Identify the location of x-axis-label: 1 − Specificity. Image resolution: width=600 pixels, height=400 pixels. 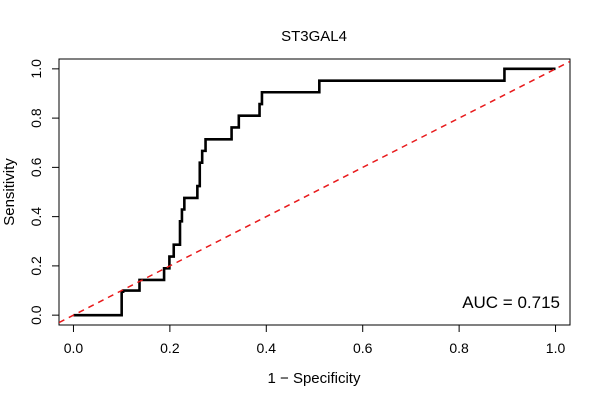
(314, 378).